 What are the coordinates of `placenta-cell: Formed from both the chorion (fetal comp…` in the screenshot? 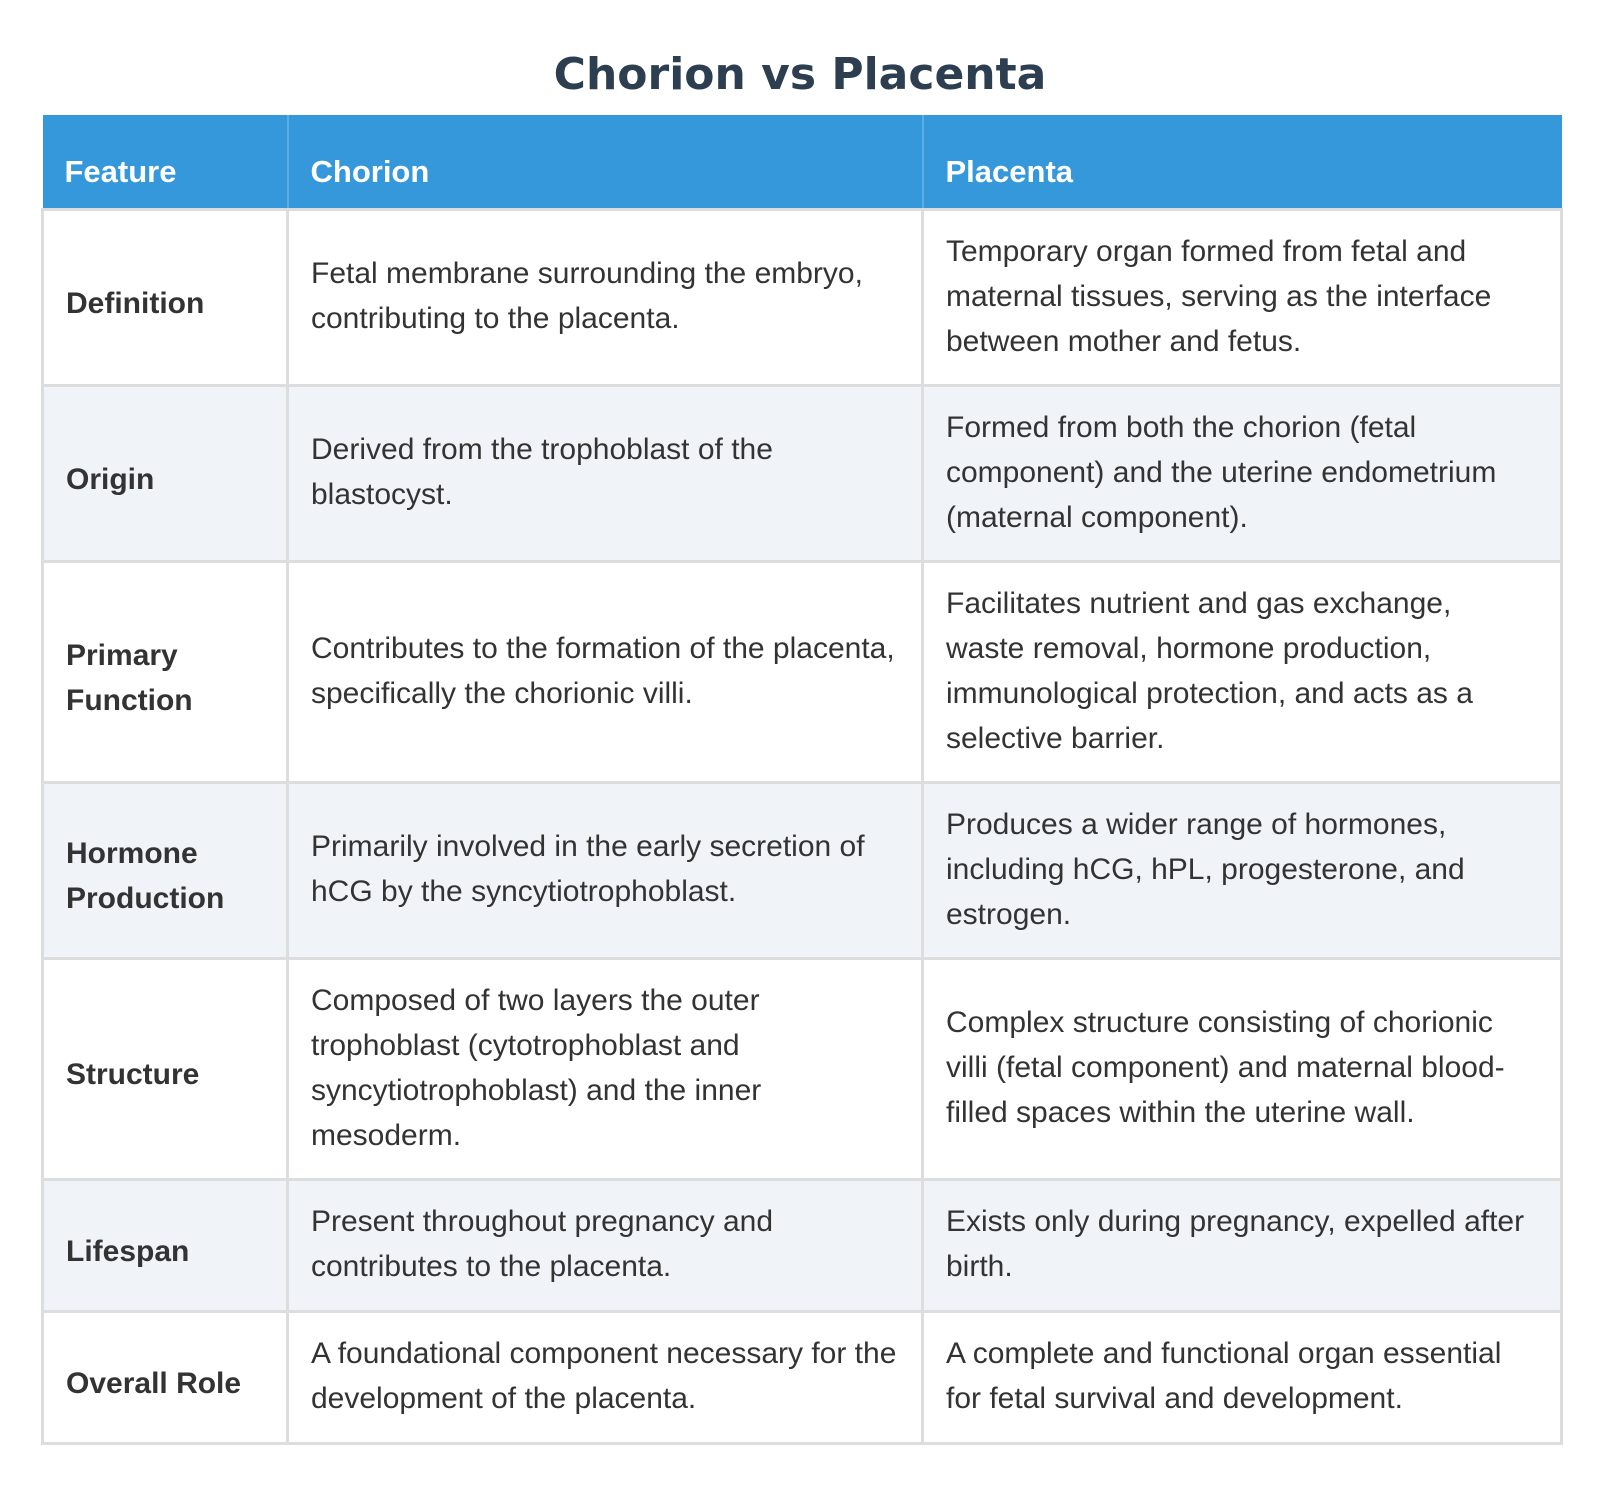 It's located at (1242, 473).